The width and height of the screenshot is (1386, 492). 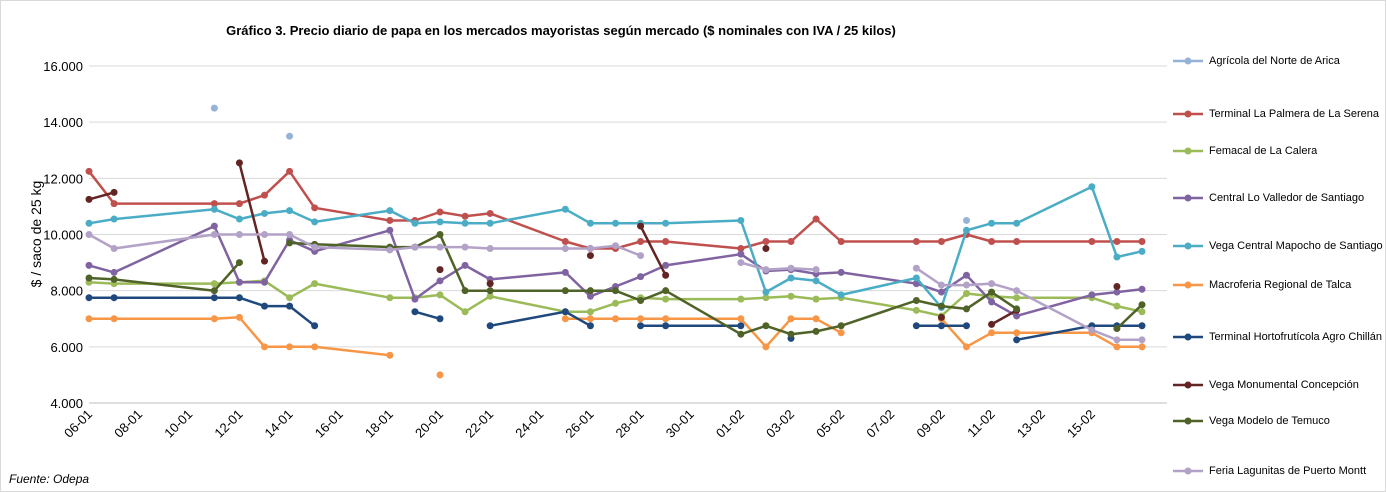 What do you see at coordinates (1263, 150) in the screenshot?
I see `legend-label: Femacal de La Calera` at bounding box center [1263, 150].